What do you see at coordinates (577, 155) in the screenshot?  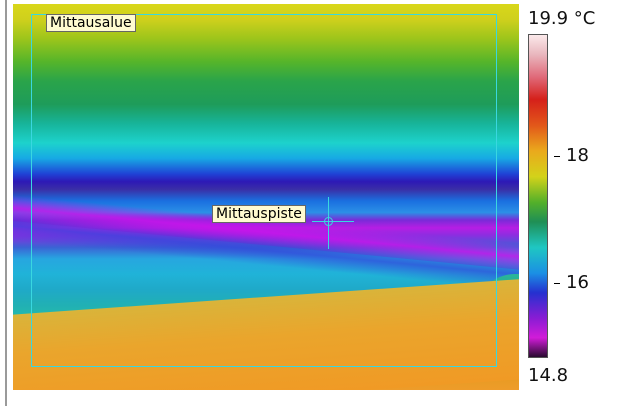 I see `scale-tick-label: 18` at bounding box center [577, 155].